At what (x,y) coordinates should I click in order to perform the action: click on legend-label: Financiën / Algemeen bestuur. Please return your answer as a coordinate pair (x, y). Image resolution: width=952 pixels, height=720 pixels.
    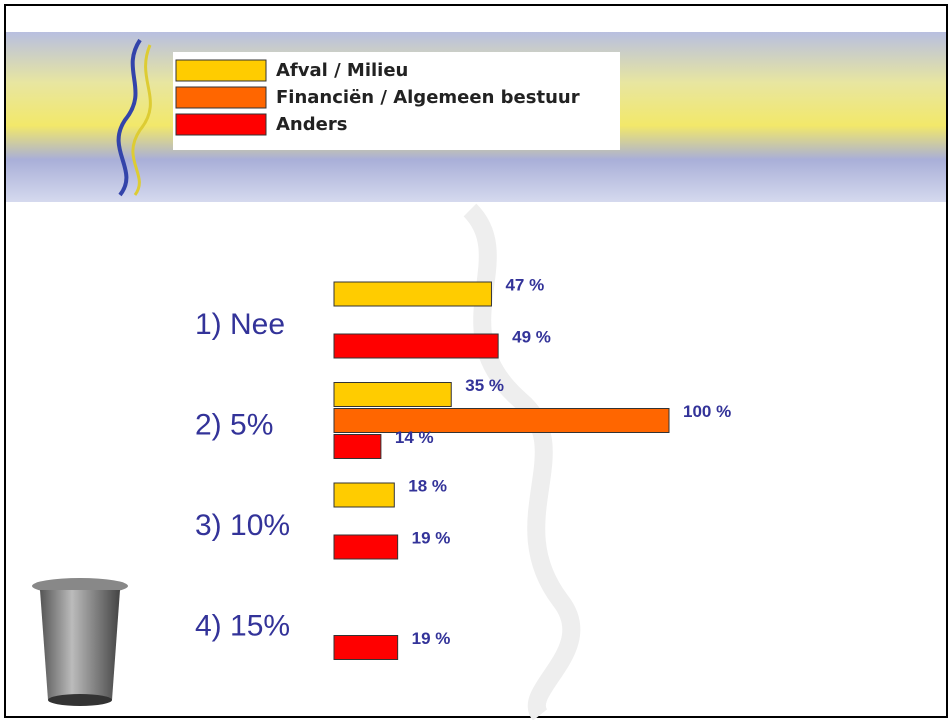
    Looking at the image, I should click on (428, 97).